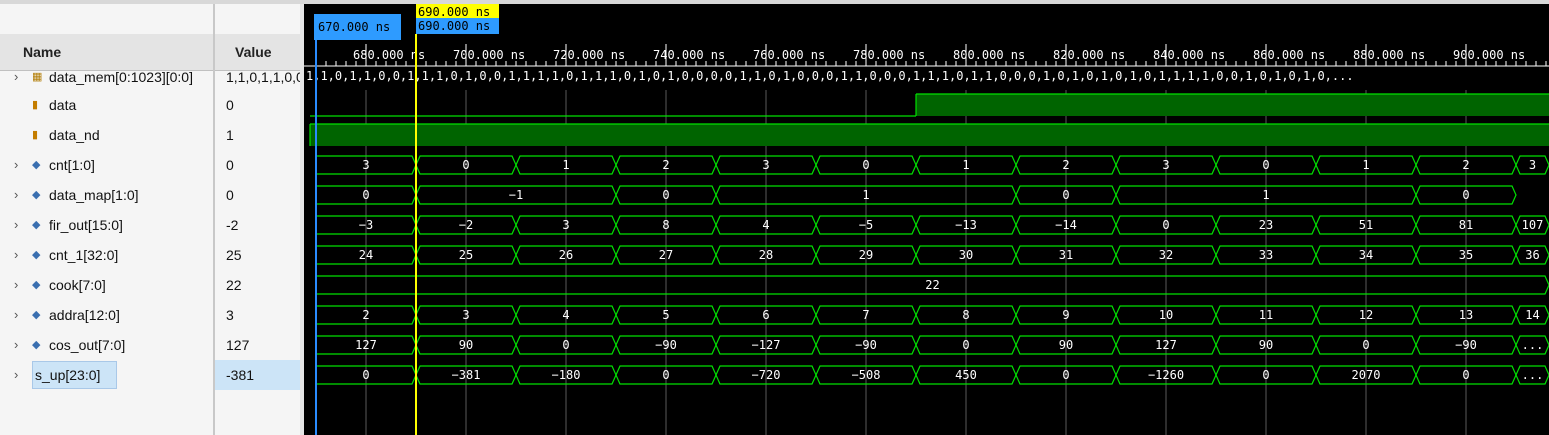 This screenshot has width=1549, height=435. Describe the element at coordinates (932, 255) in the screenshot. I see `waveform-cnt_1: 24 25 26 27 28 29 30 31 32 33 34 35 36` at that location.